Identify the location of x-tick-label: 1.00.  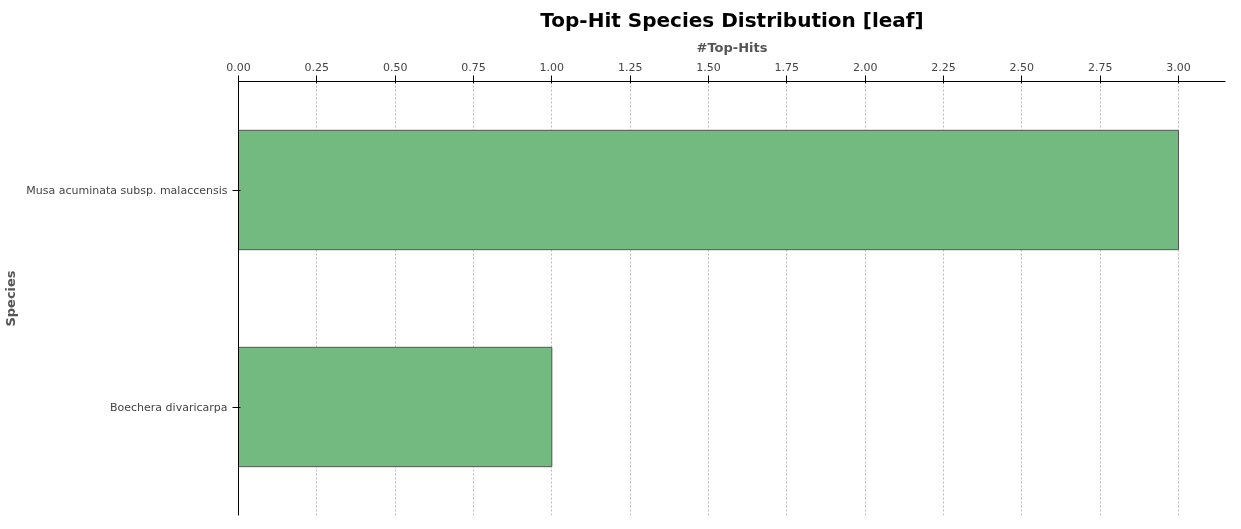
(552, 67).